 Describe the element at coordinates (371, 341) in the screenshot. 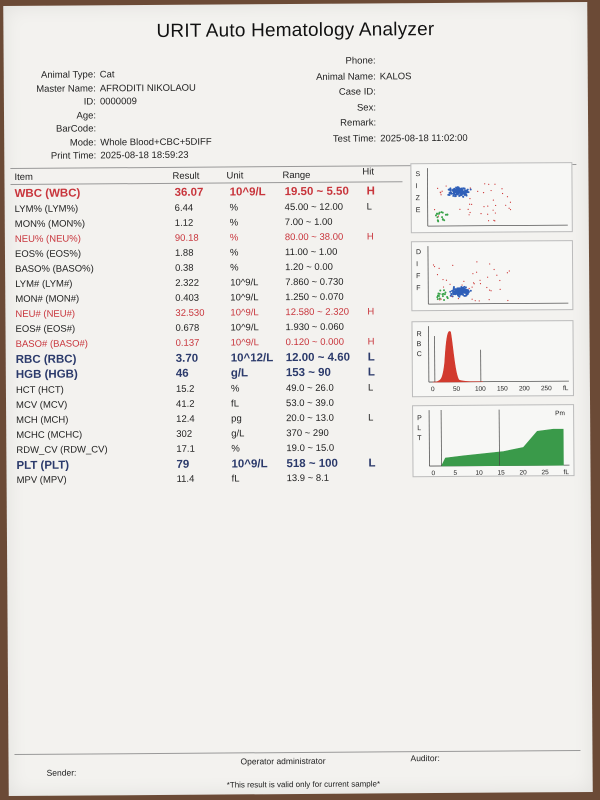

I see `result-hit: H` at that location.